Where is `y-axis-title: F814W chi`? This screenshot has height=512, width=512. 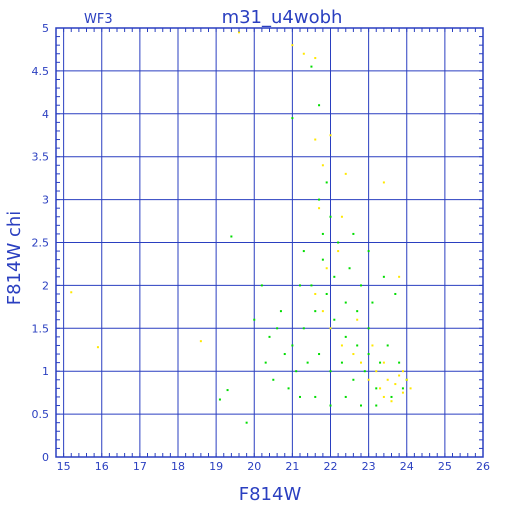
y-axis-title: F814W chi is located at coordinates (14, 258).